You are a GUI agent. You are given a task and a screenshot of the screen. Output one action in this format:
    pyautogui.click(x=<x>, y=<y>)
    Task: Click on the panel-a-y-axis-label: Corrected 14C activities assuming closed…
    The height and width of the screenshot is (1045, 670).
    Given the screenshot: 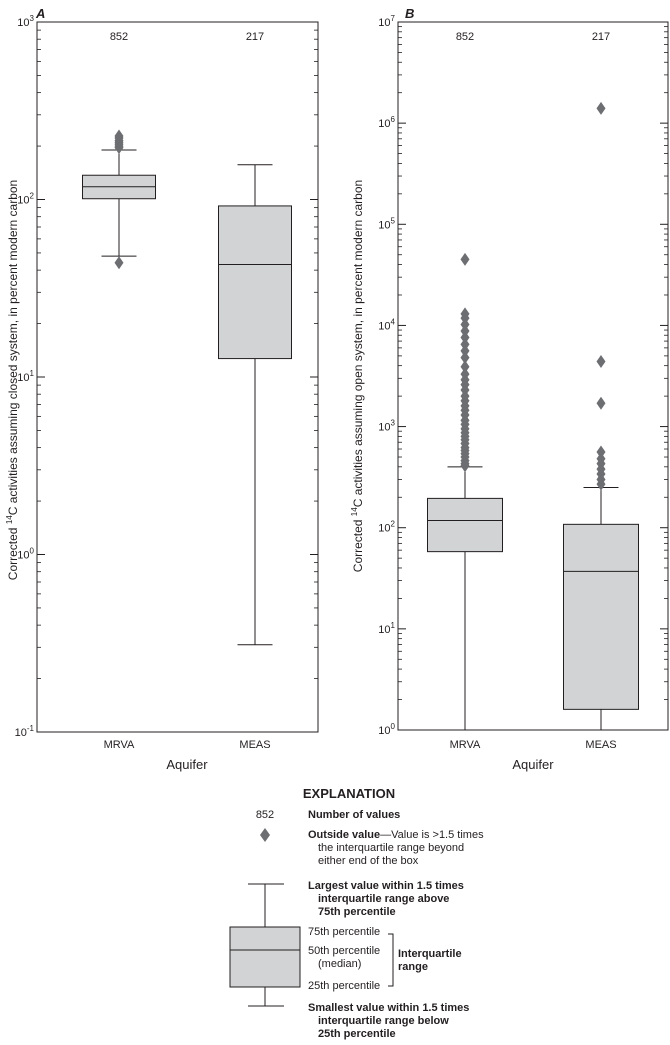 What is the action you would take?
    pyautogui.click(x=12, y=380)
    